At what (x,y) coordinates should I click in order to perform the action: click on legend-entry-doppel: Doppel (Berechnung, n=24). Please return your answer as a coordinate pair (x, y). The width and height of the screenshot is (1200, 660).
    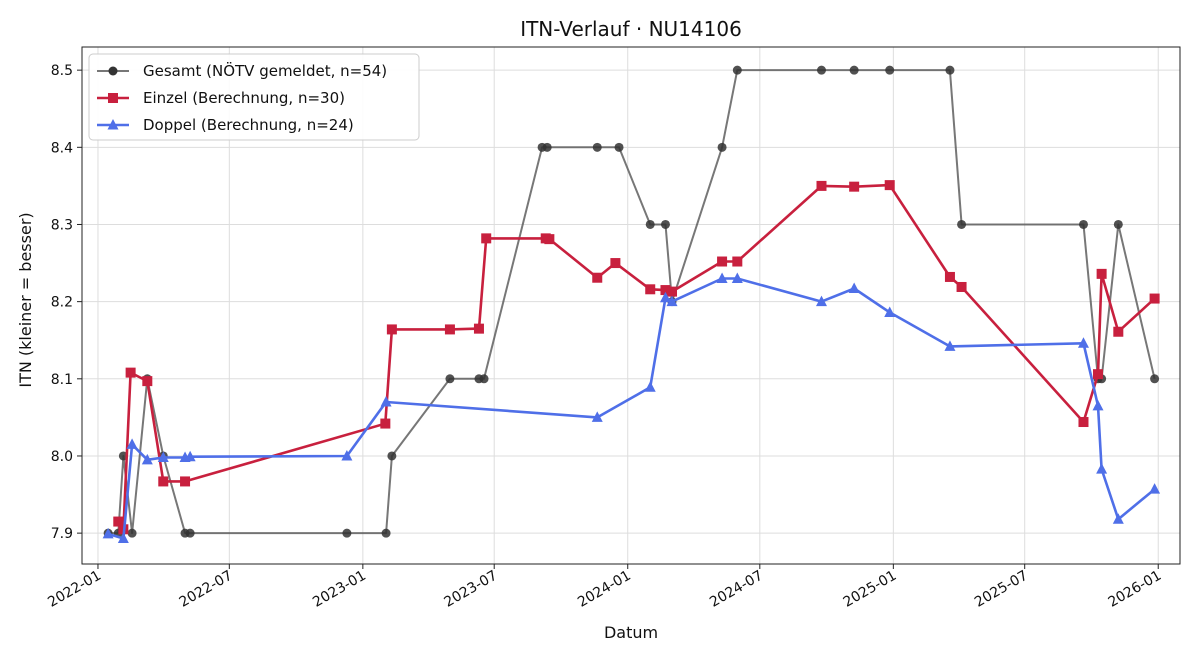
    Looking at the image, I should click on (225, 125).